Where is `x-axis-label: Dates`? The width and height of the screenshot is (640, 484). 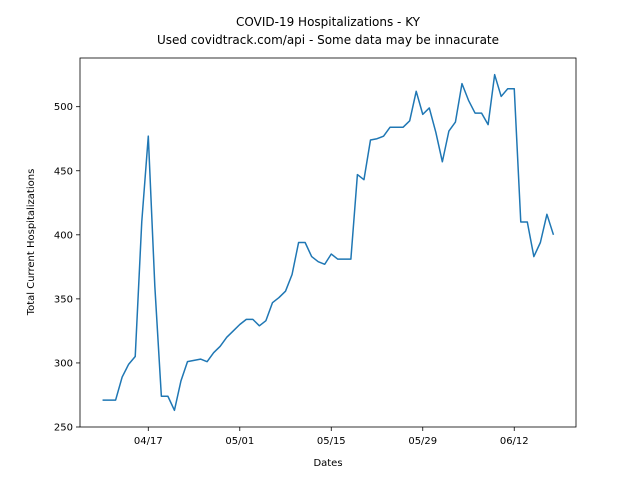
x-axis-label: Dates is located at coordinates (327, 463).